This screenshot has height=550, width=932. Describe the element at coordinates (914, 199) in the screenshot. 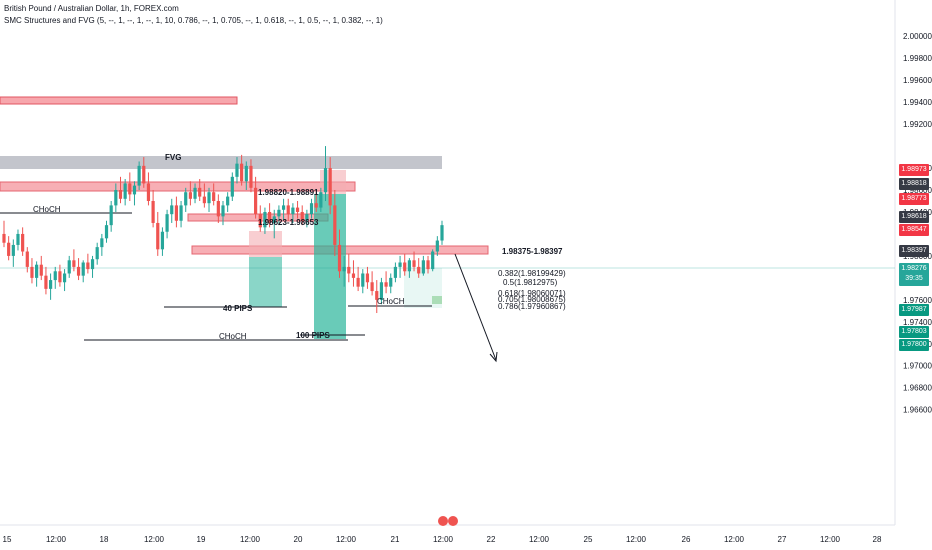

I see `price-tag: 1.98773` at that location.